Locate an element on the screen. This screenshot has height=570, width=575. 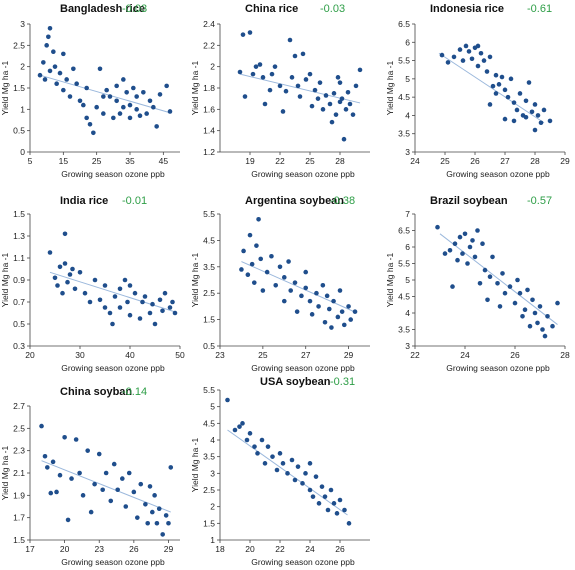
y-tick-label: 2 is located at coordinates (212, 507).